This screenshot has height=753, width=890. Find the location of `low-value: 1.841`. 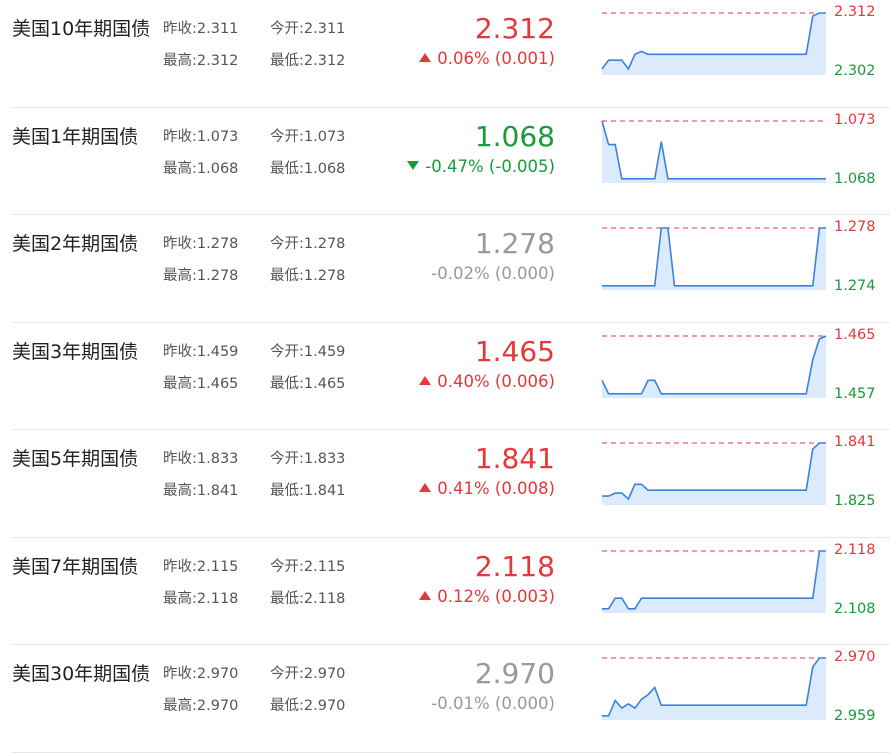

low-value: 1.841 is located at coordinates (324, 491).